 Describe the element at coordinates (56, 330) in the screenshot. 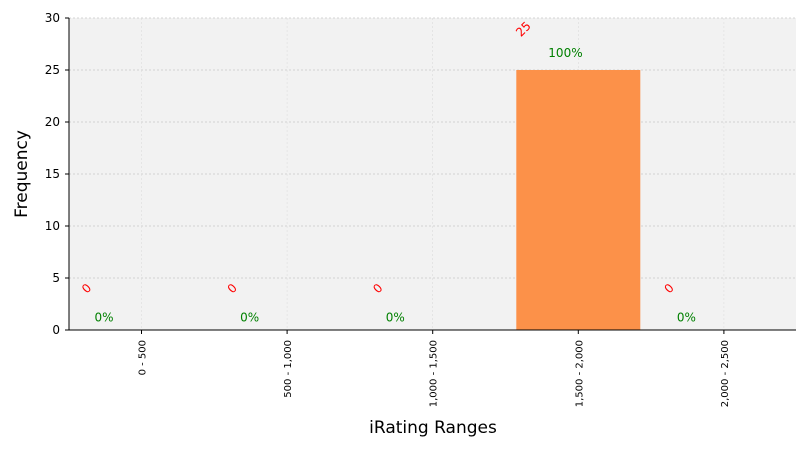

I see `y-tick-label: 0` at that location.